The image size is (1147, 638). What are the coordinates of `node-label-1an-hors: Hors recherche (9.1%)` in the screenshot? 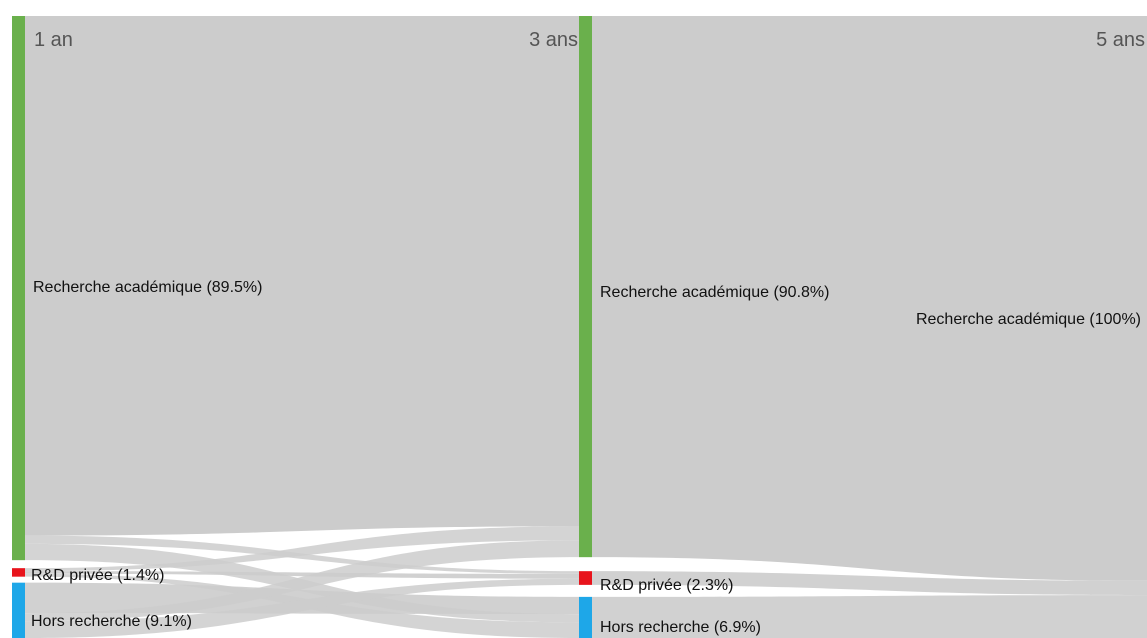 It's located at (111, 621).